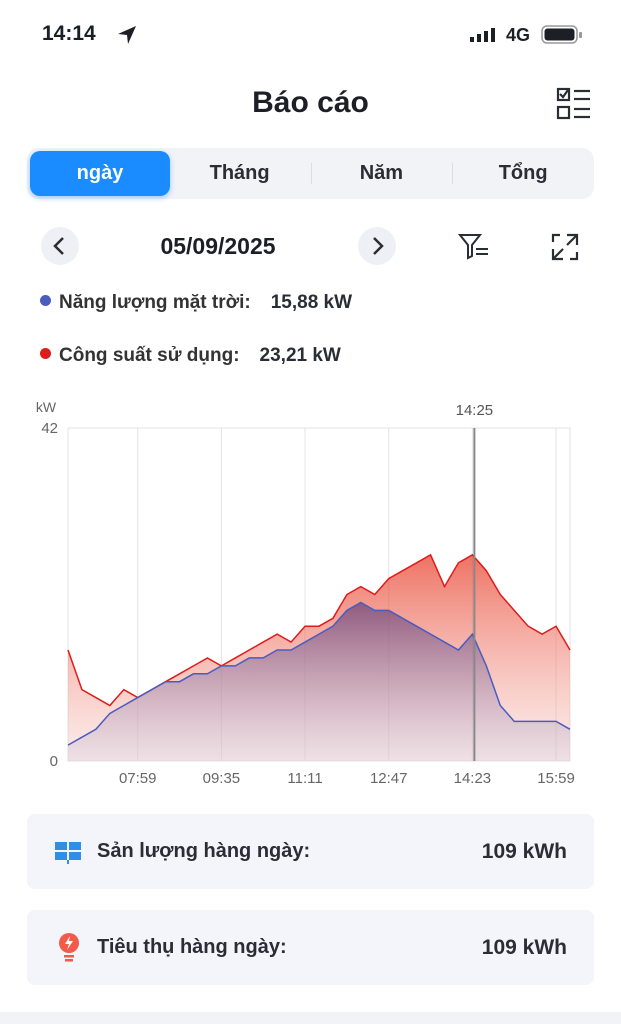 This screenshot has width=621, height=1024. Describe the element at coordinates (565, 247) in the screenshot. I see `expand-button` at that location.